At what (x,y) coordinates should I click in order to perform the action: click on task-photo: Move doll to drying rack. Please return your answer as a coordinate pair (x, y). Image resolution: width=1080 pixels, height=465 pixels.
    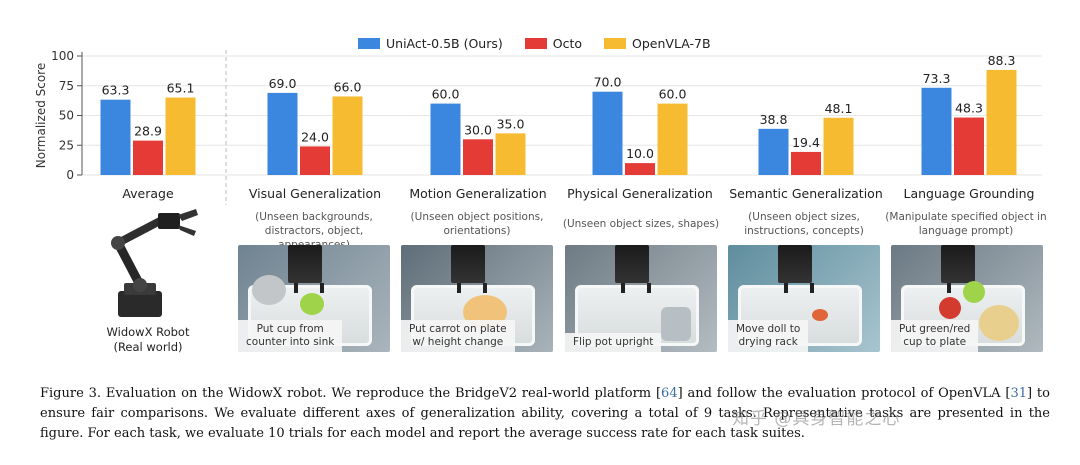
    Looking at the image, I should click on (804, 298).